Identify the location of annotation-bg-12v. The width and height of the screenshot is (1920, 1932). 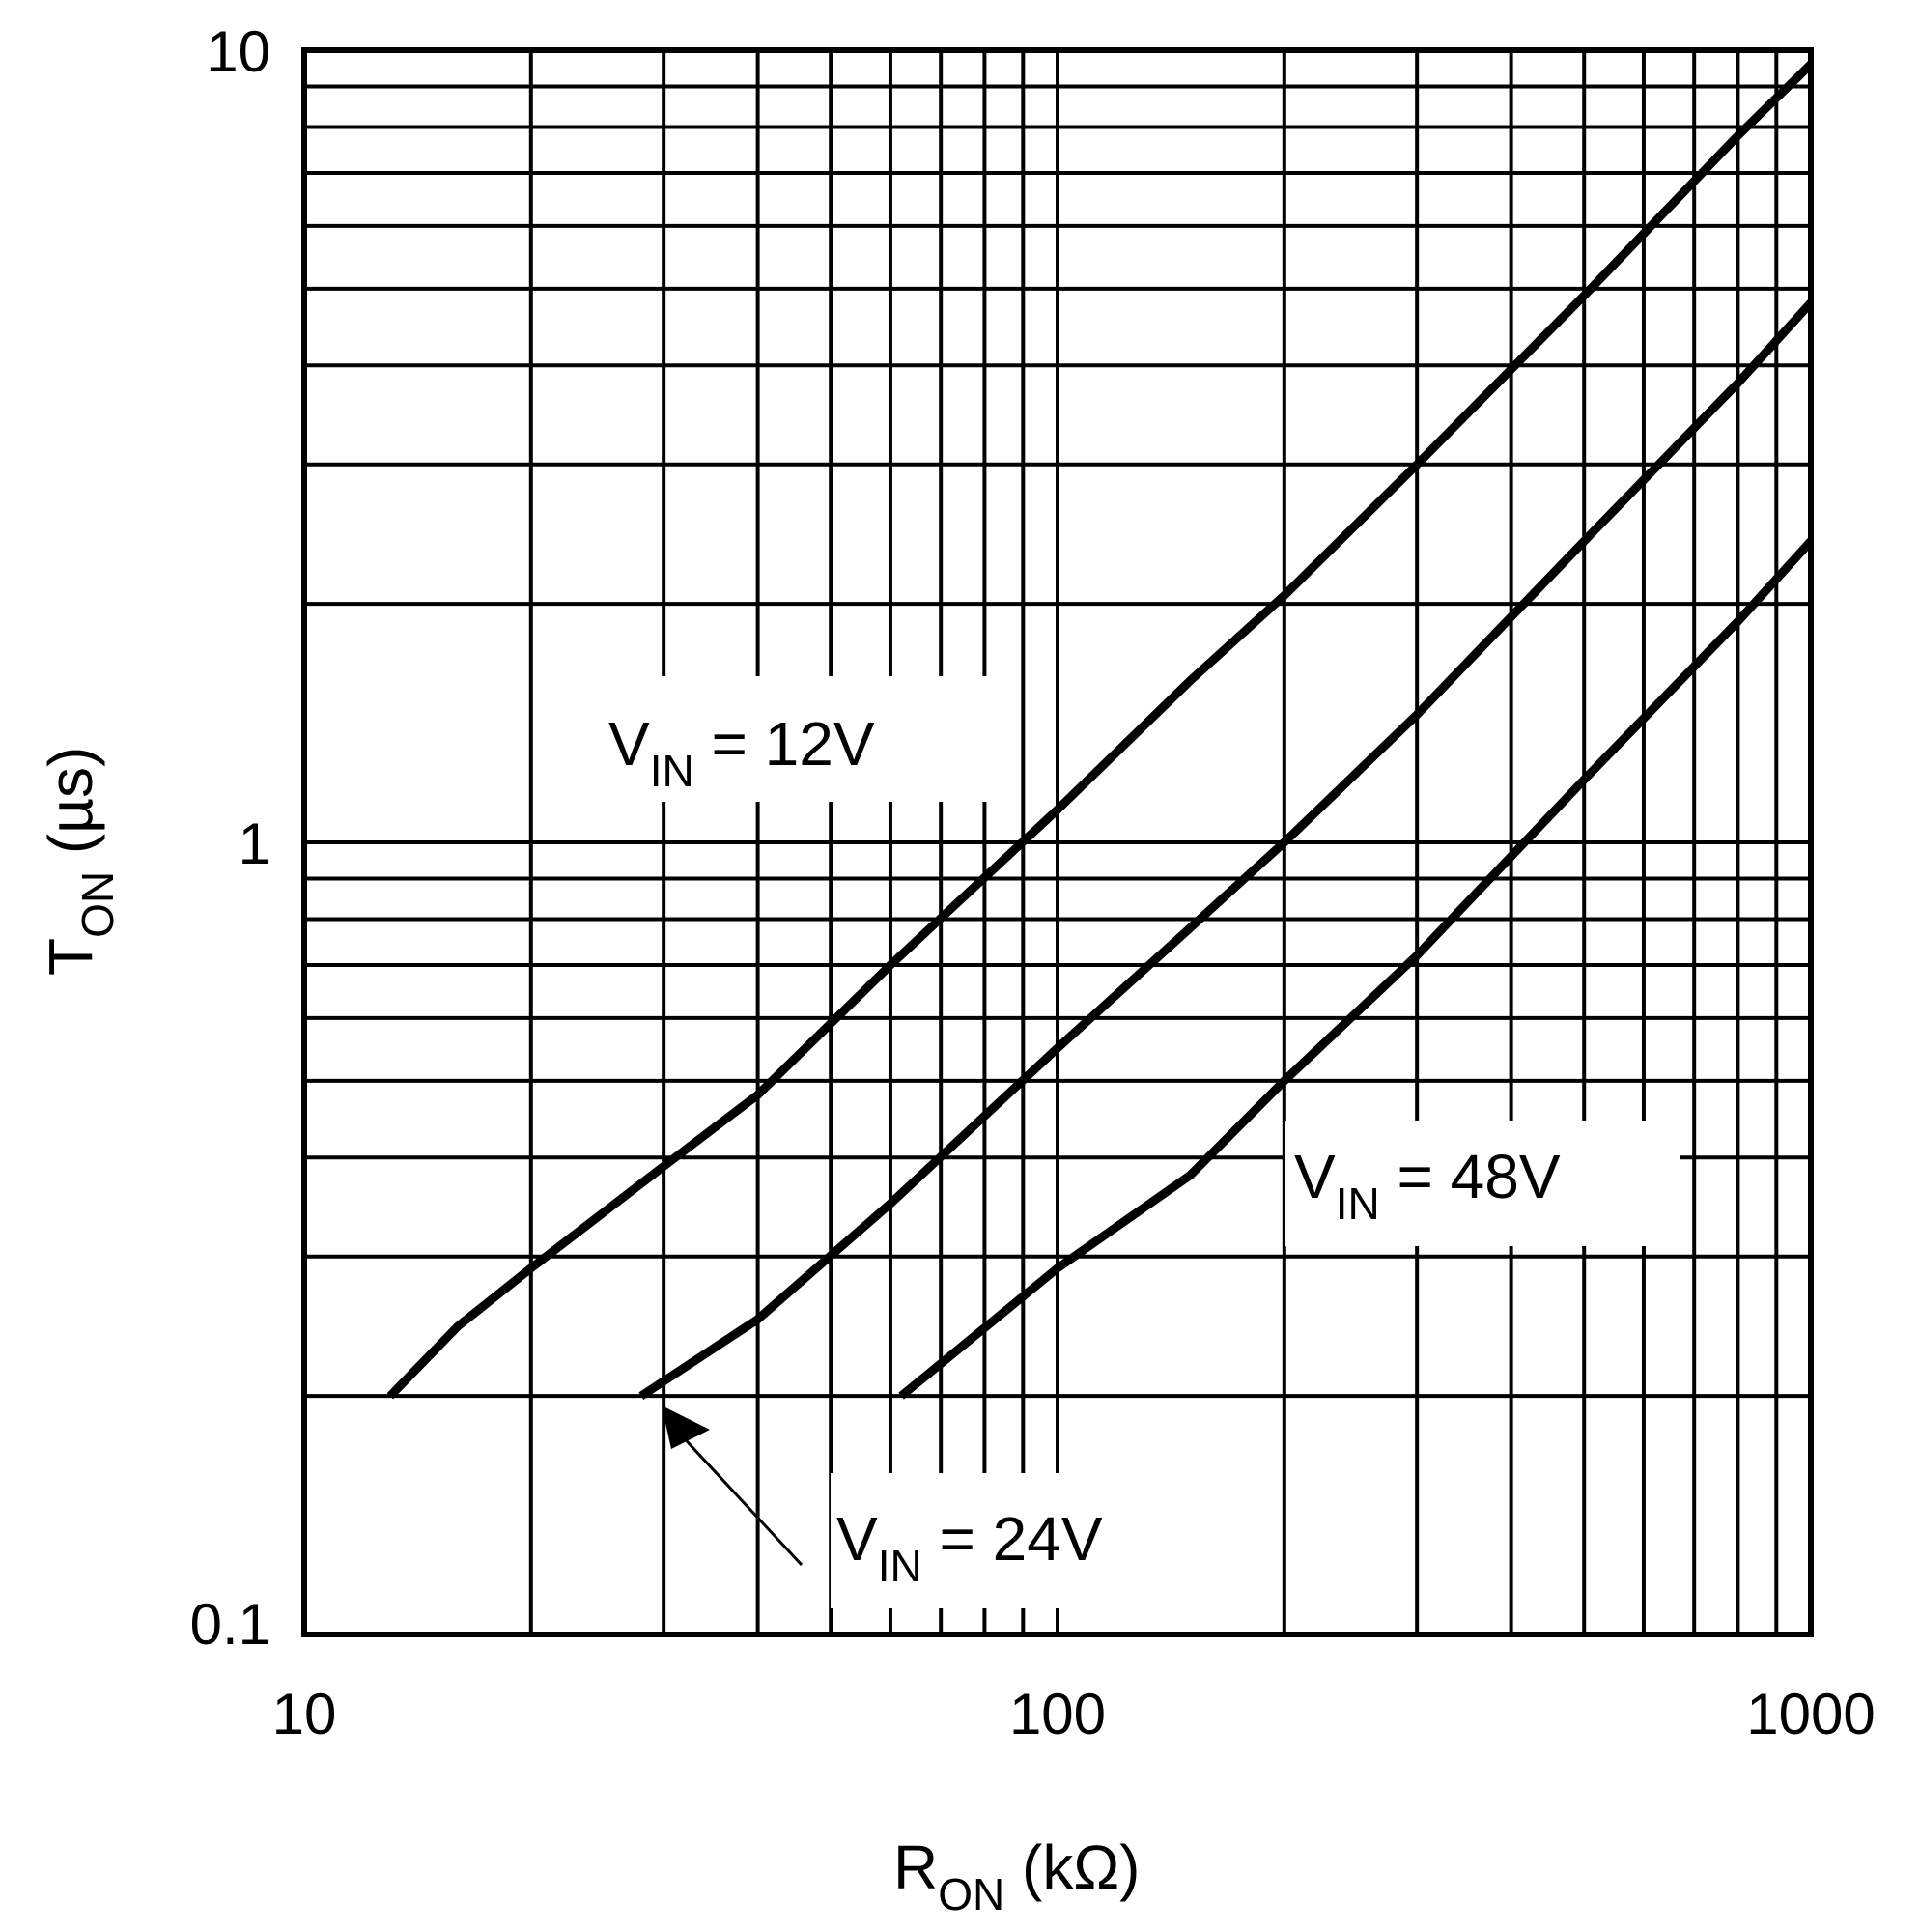
(801, 739).